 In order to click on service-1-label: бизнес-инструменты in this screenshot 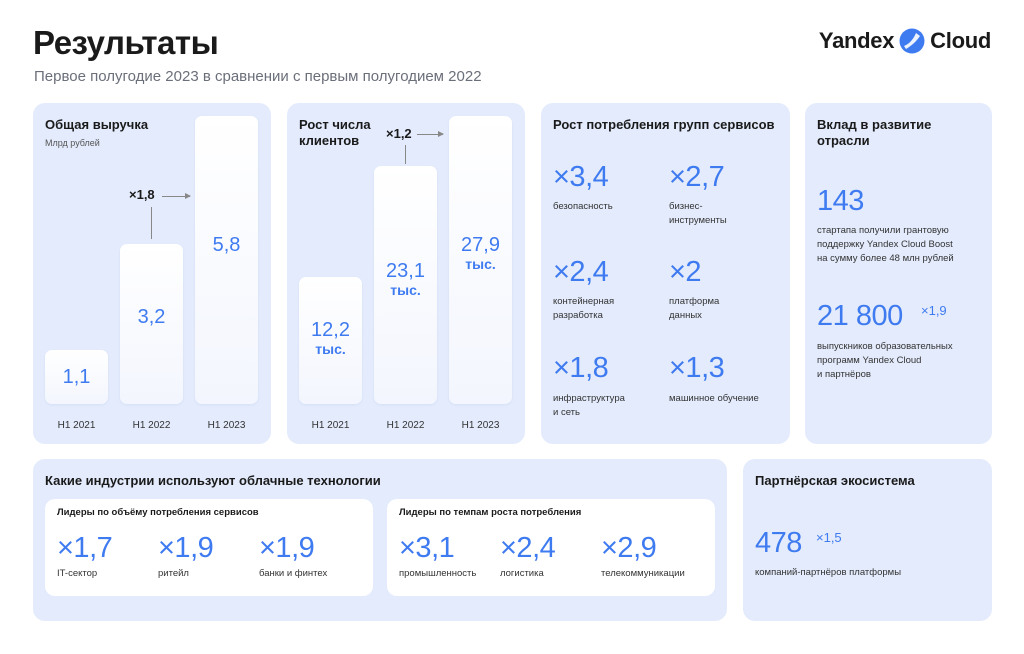, I will do `click(698, 214)`.